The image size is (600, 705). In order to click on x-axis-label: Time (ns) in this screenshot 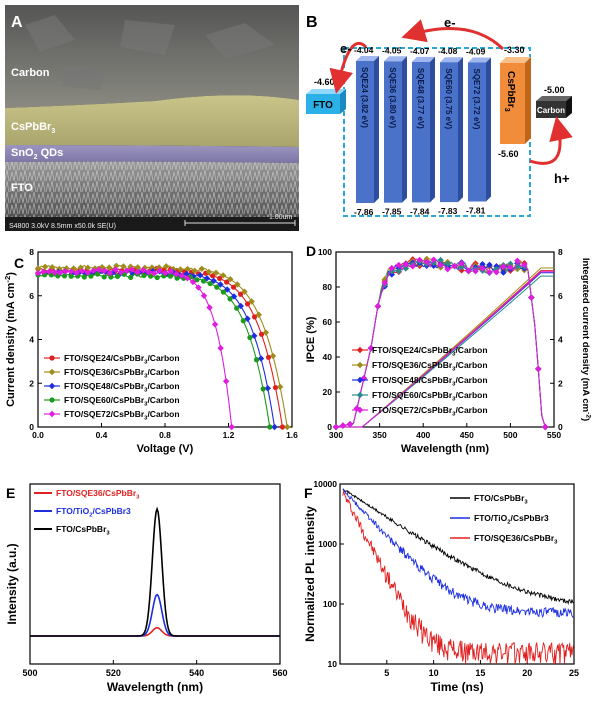, I will do `click(456, 687)`.